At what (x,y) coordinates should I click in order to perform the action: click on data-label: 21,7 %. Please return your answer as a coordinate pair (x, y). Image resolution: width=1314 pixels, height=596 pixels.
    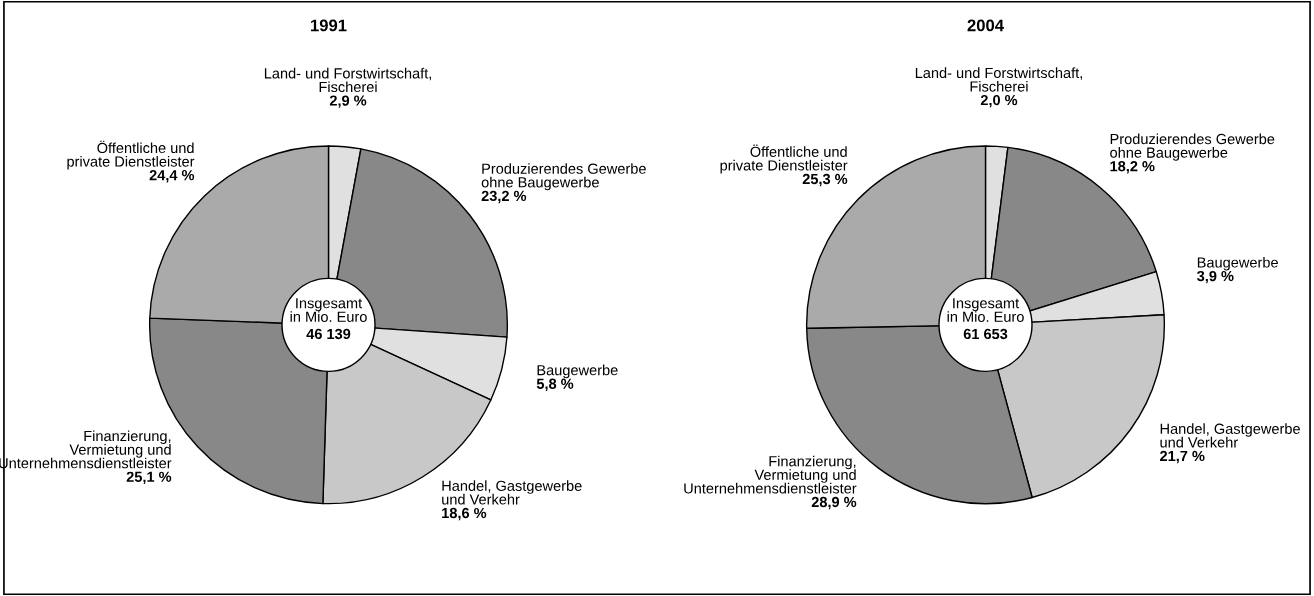
    Looking at the image, I should click on (1182, 457).